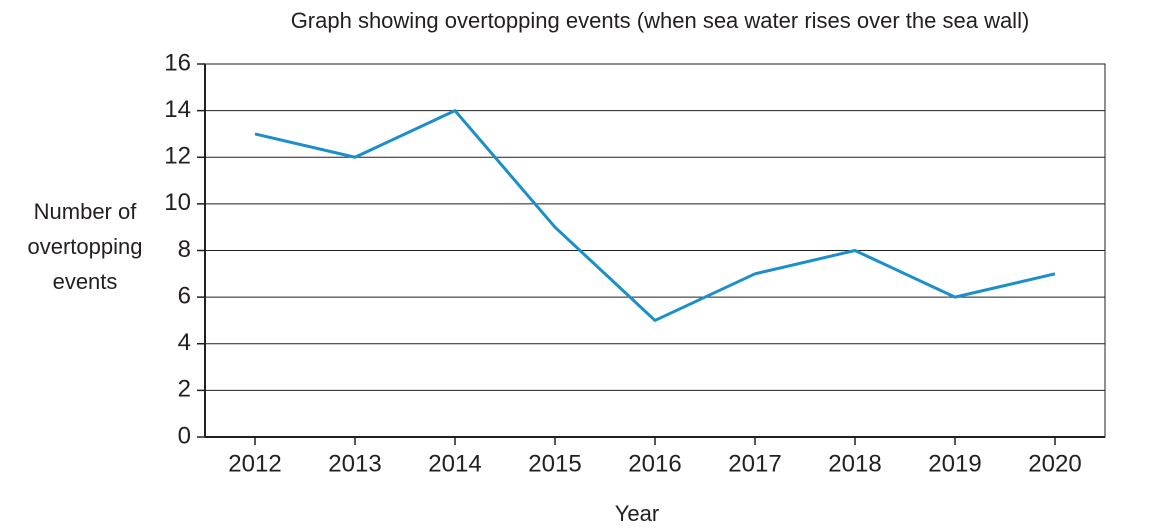 This screenshot has height=532, width=1153. Describe the element at coordinates (177, 156) in the screenshot. I see `y-tick-label: 12` at that location.